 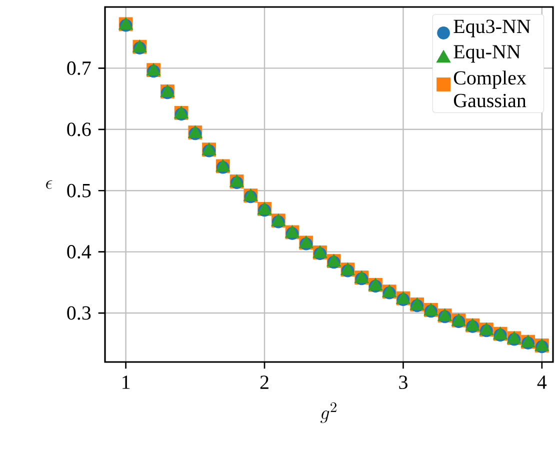 I want to click on y-tick-label: 0.6, so click(x=79, y=129).